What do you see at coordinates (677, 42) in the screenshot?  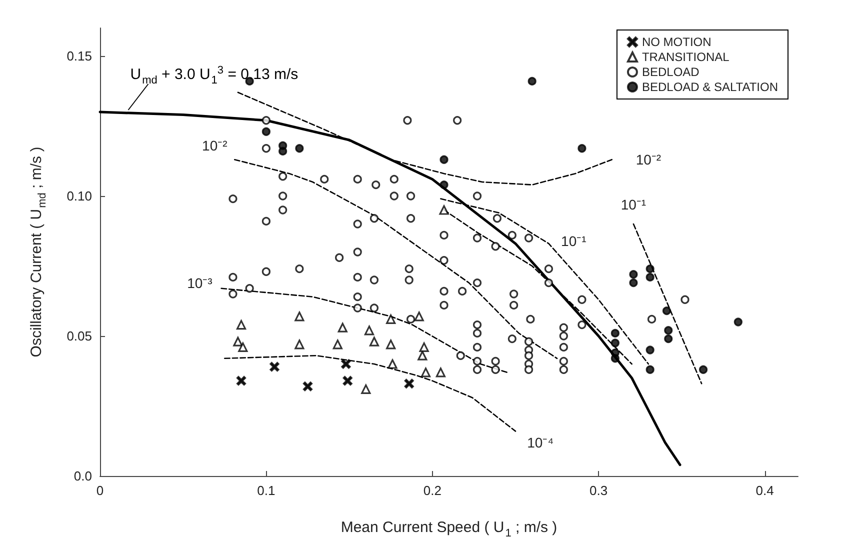 I see `legend-label: NO MOTION` at bounding box center [677, 42].